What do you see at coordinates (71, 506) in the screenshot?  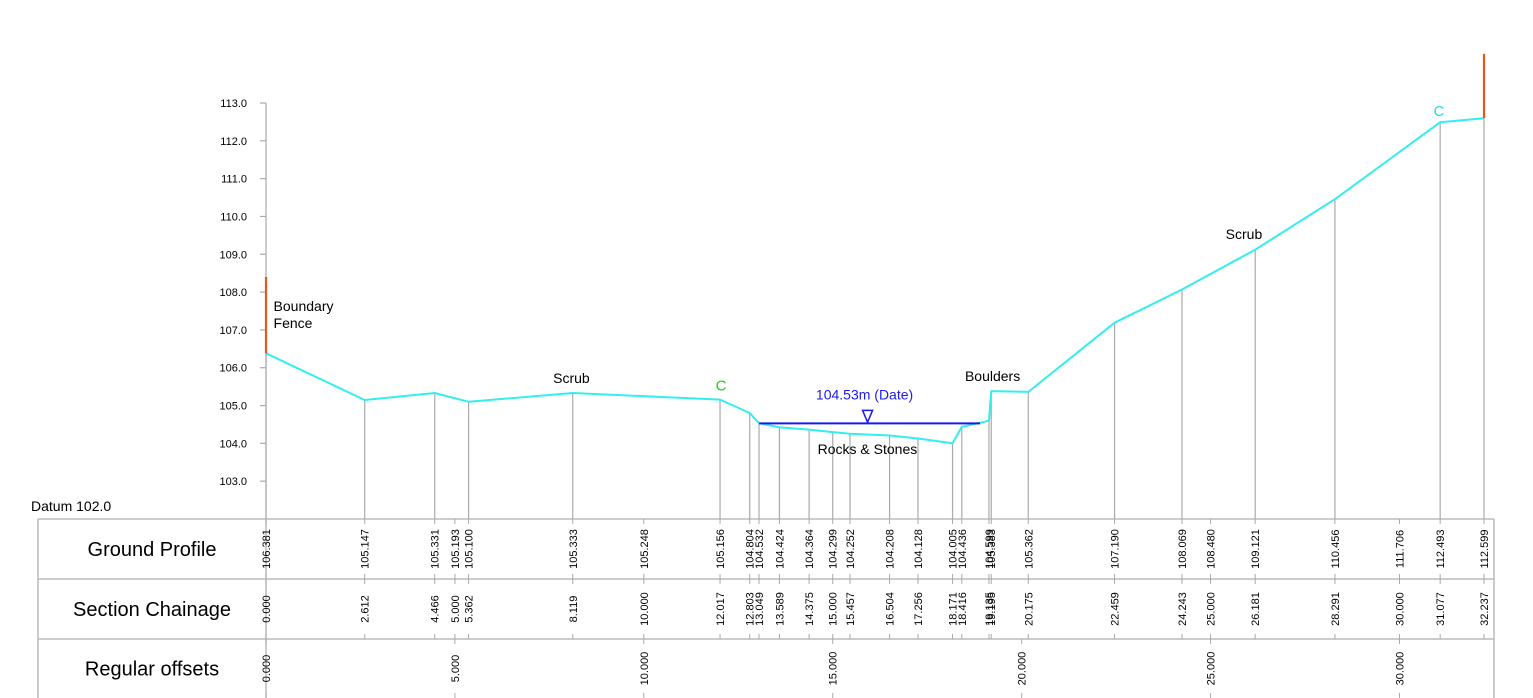 I see `datum-label: Datum 102.0` at bounding box center [71, 506].